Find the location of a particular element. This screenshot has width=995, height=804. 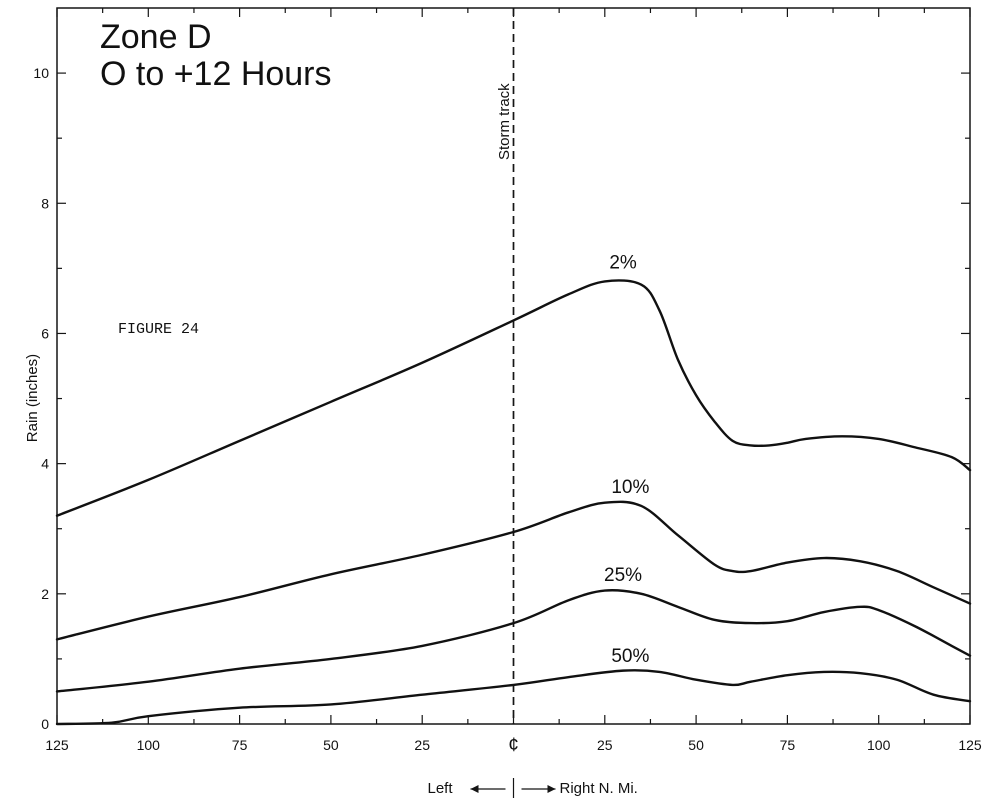

y-tick-label: 6 is located at coordinates (45, 333).